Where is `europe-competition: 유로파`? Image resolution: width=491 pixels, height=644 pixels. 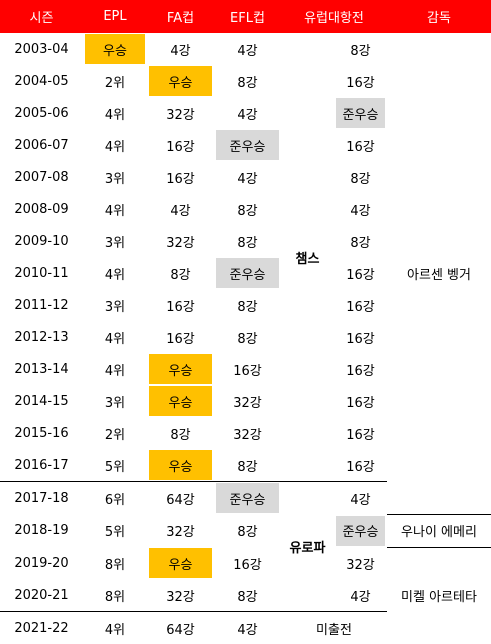 europe-competition: 유로파 is located at coordinates (307, 547).